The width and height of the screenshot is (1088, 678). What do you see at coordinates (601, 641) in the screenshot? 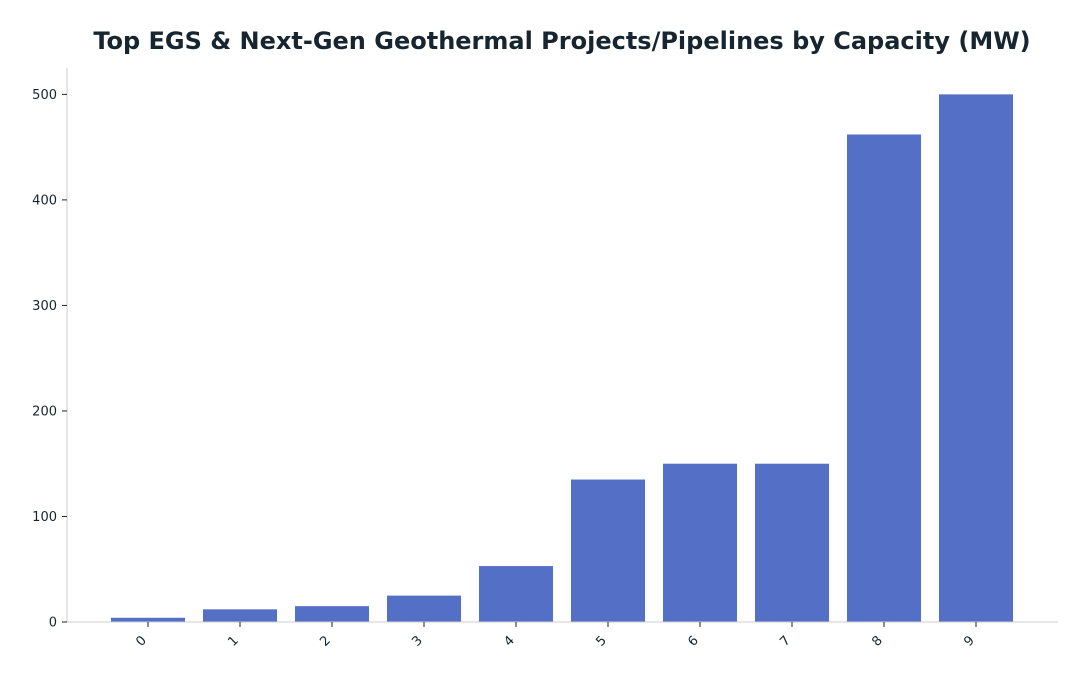
I see `x-tick-label: 5` at bounding box center [601, 641].